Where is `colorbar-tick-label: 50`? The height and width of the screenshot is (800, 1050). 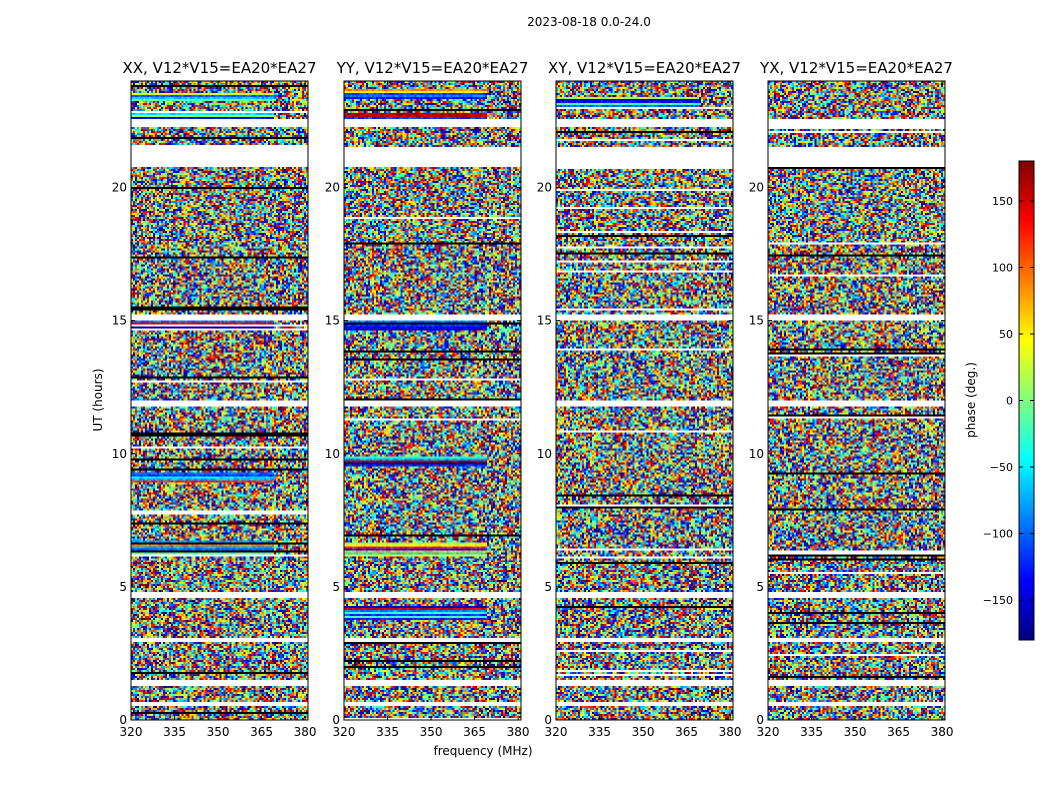
colorbar-tick-label: 50 is located at coordinates (1006, 334).